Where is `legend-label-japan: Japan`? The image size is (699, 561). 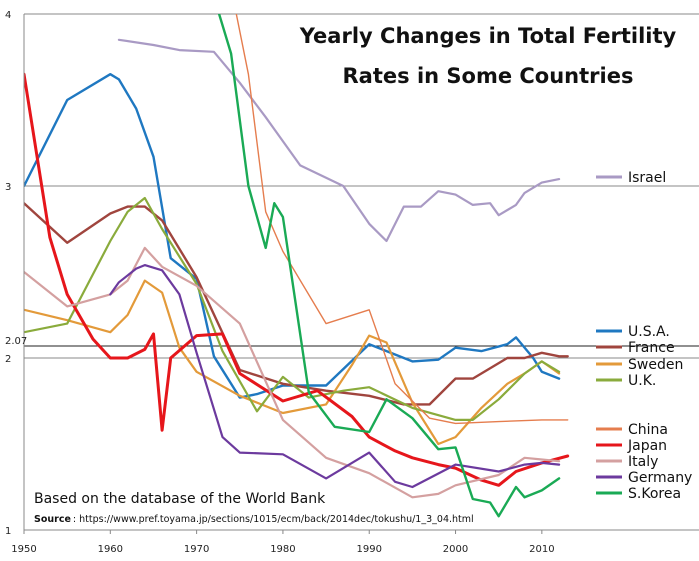
legend-label-japan: Japan is located at coordinates (647, 446).